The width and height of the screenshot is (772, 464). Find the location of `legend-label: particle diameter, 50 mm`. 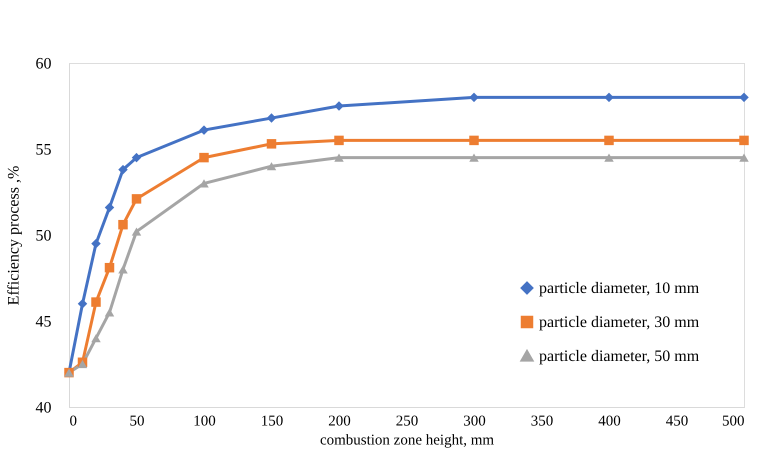

legend-label: particle diameter, 50 mm is located at coordinates (619, 356).